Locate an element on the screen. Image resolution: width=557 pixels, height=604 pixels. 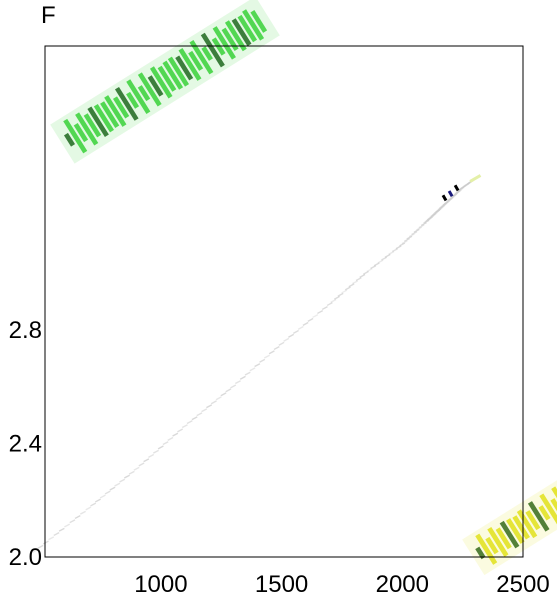
watermark-shadow is located at coordinates (509, 525).